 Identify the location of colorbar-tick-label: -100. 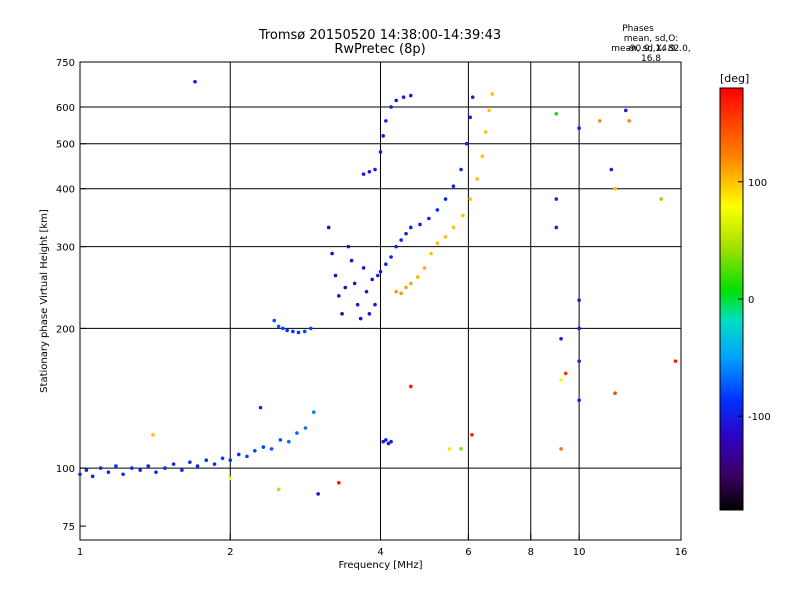
(759, 417).